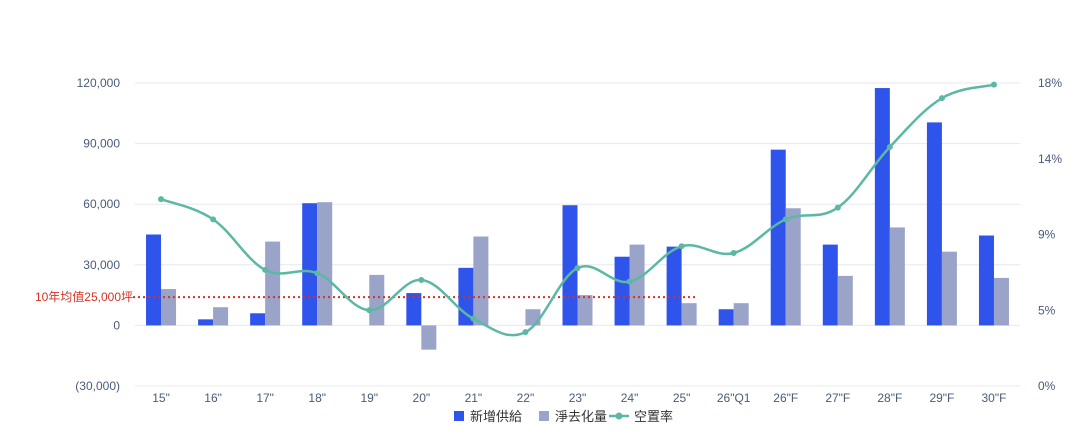 The width and height of the screenshot is (1080, 436). I want to click on x-tick-label: 22", so click(526, 398).